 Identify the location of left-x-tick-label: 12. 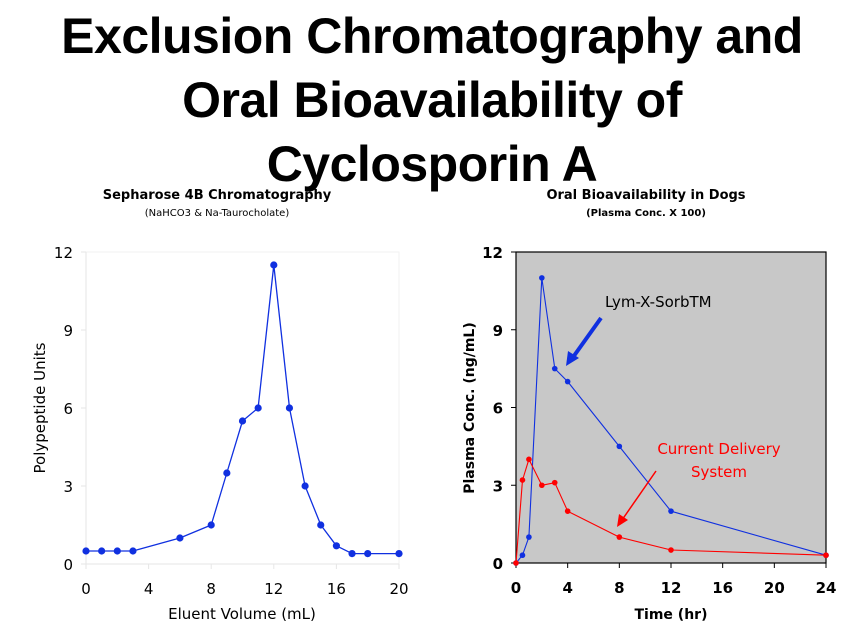
(273, 589).